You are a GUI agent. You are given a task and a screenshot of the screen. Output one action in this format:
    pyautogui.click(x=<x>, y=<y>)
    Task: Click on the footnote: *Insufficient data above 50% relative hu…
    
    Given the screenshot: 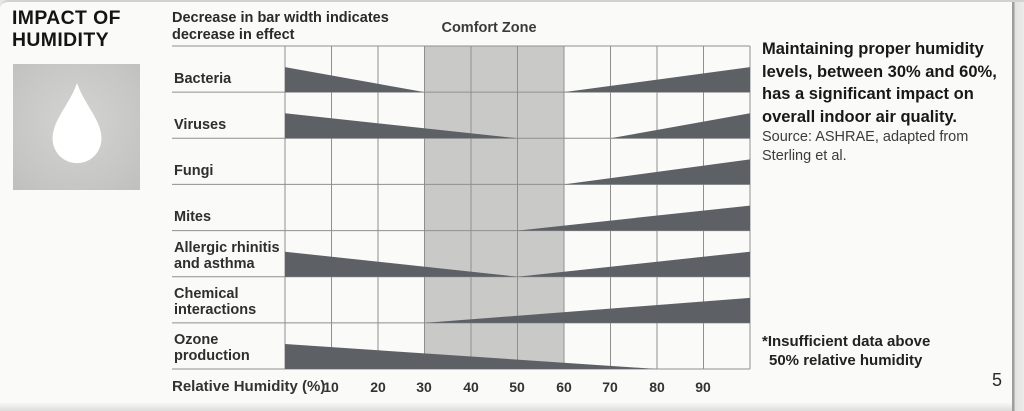 What is the action you would take?
    pyautogui.click(x=877, y=351)
    